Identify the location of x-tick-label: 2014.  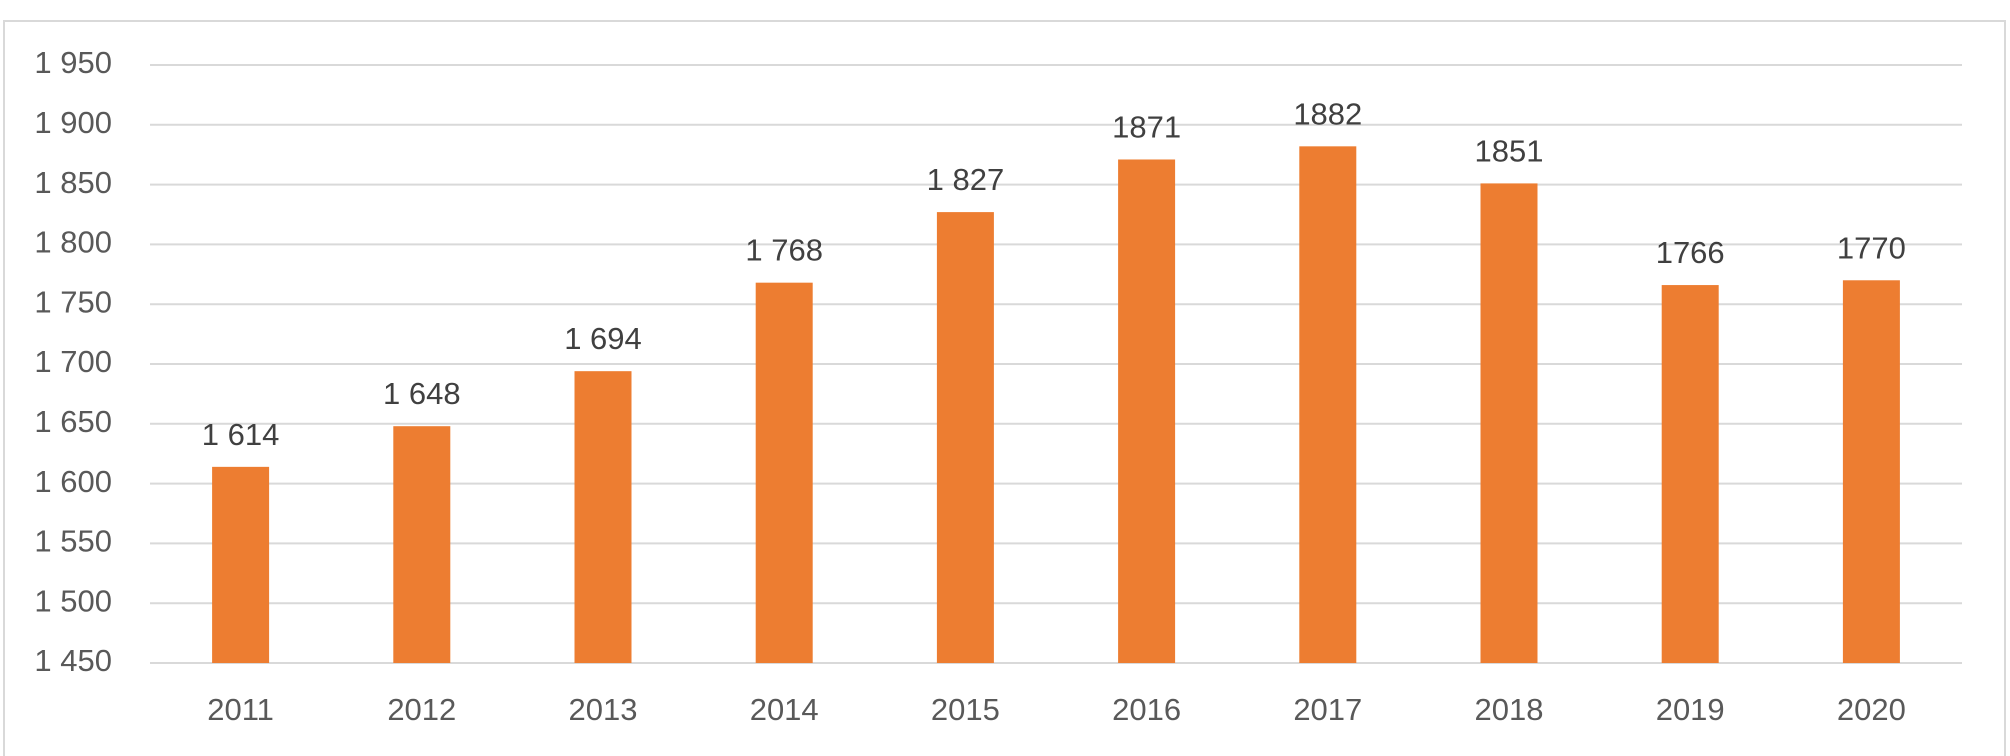
(784, 709).